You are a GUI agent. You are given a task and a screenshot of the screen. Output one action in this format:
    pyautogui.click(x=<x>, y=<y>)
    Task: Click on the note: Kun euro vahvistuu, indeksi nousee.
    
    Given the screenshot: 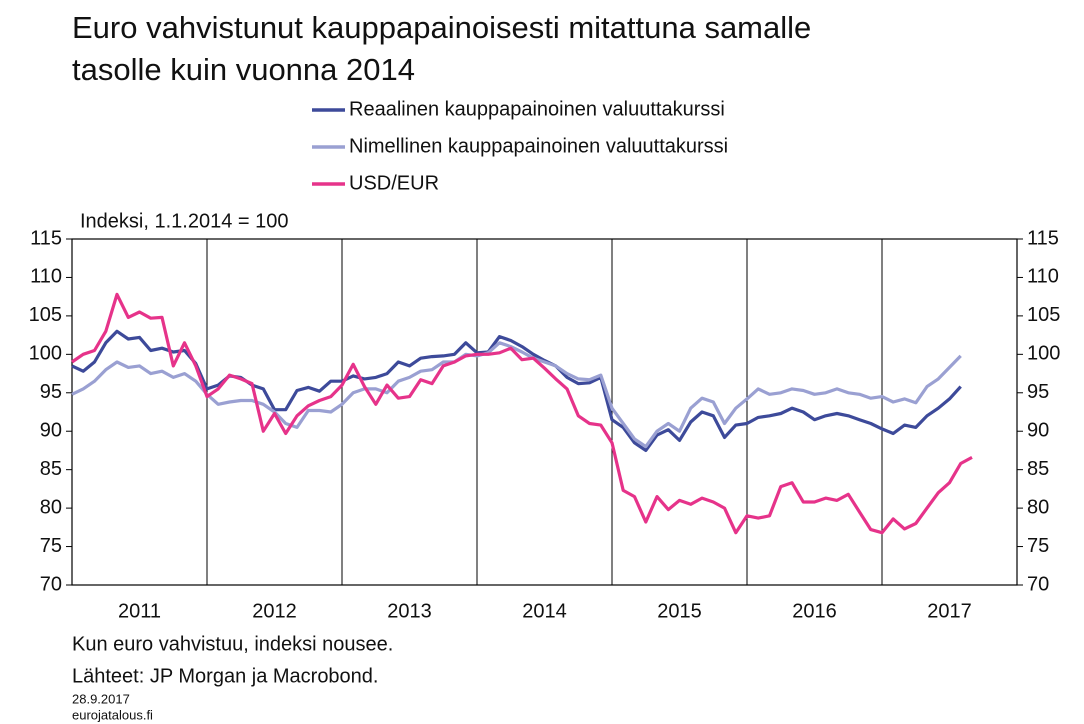 What is the action you would take?
    pyautogui.click(x=232, y=644)
    